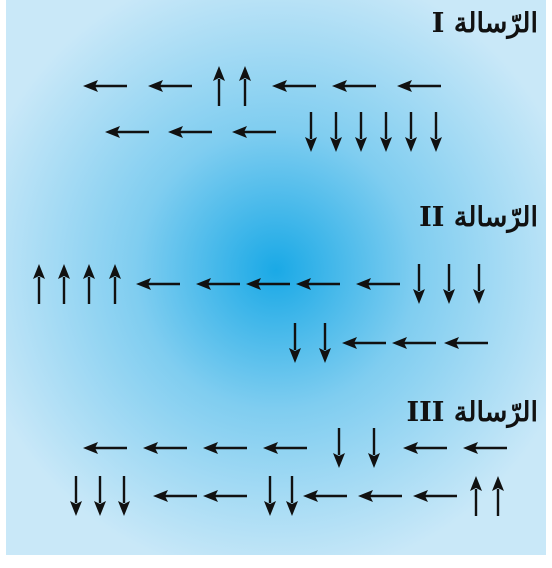 This screenshot has width=552, height=568. Describe the element at coordinates (484, 23) in the screenshot. I see `message-title-1: الرّسالة I` at that location.